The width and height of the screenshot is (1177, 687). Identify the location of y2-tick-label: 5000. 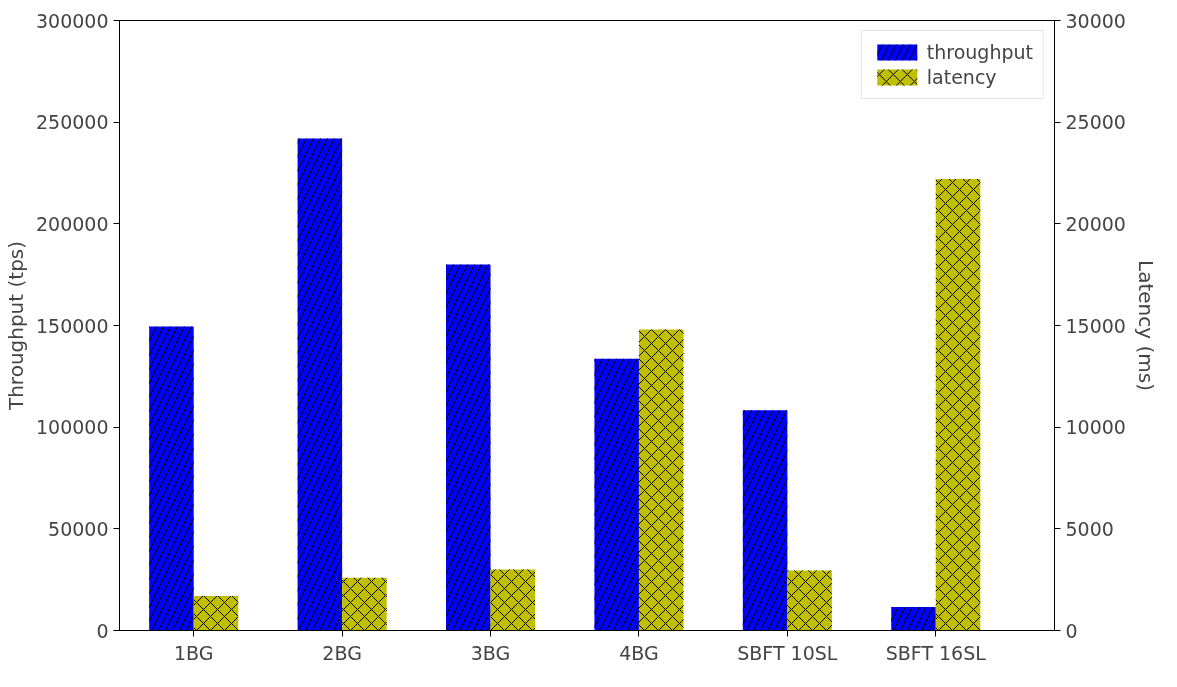
(1089, 528).